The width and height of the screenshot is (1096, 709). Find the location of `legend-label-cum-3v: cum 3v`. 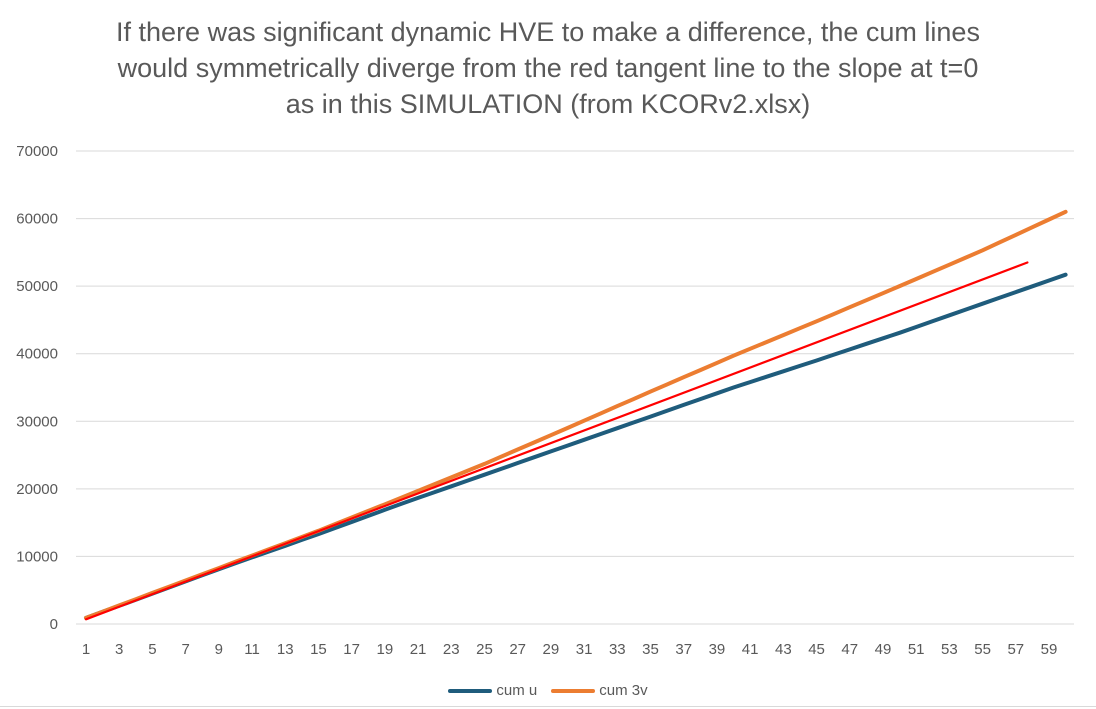

legend-label-cum-3v: cum 3v is located at coordinates (623, 690).